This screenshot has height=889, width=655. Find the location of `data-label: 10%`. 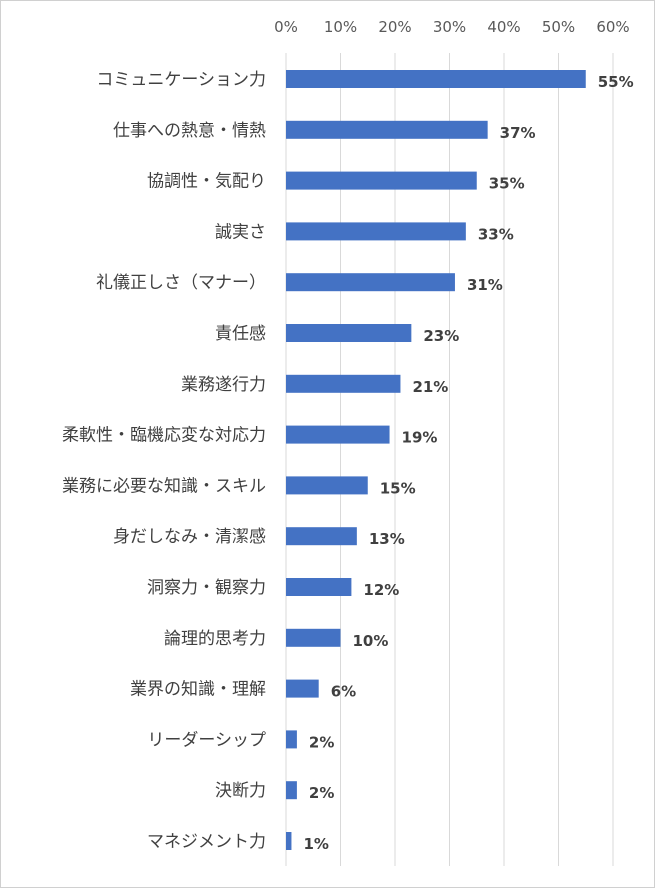

data-label: 10% is located at coordinates (371, 641).